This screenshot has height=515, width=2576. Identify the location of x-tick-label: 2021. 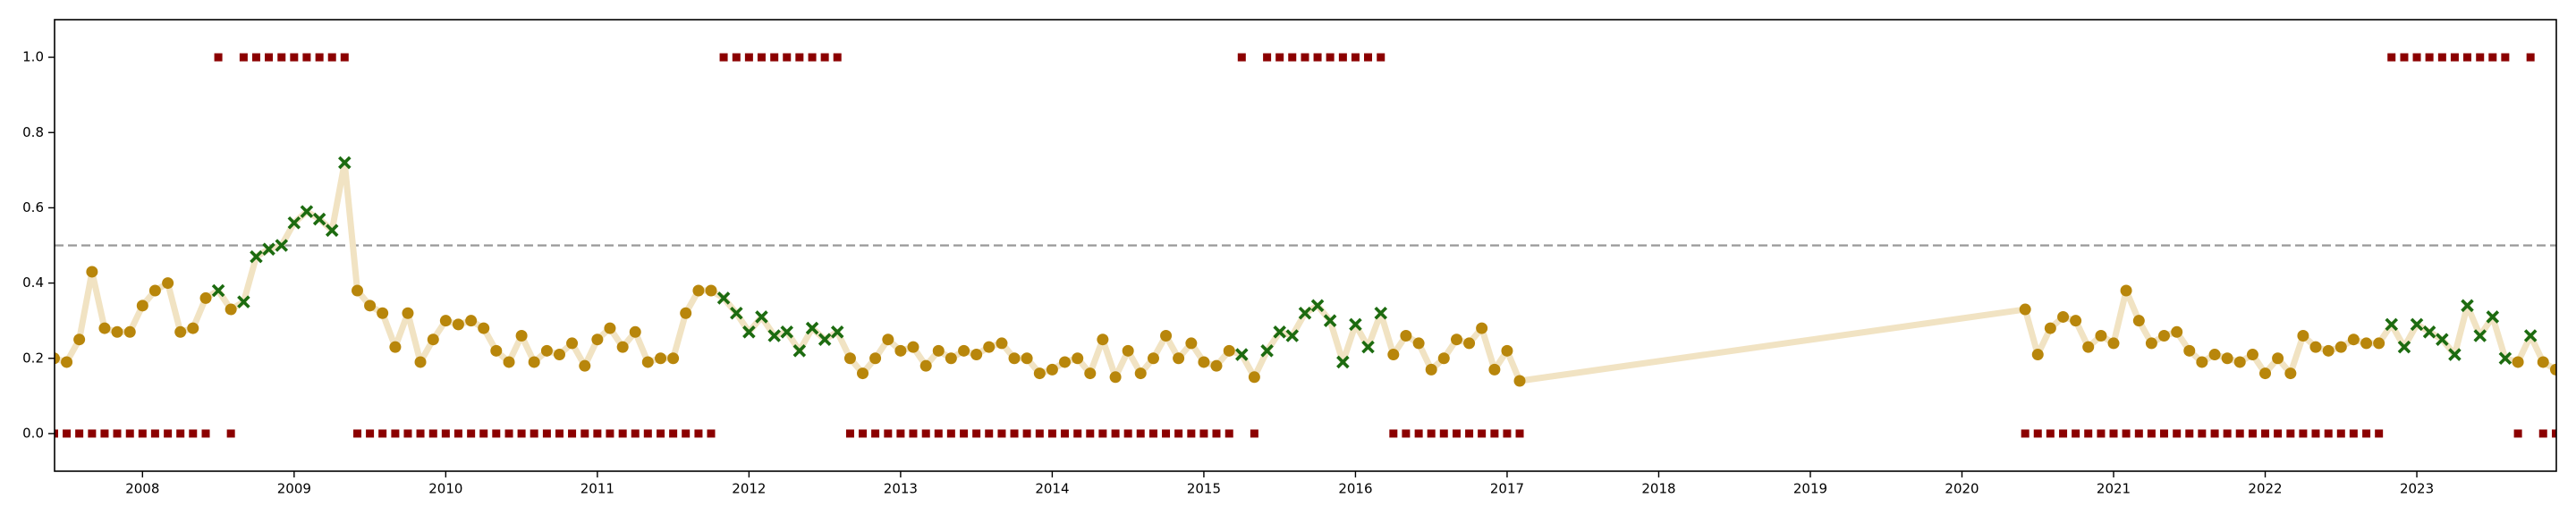
(2114, 489).